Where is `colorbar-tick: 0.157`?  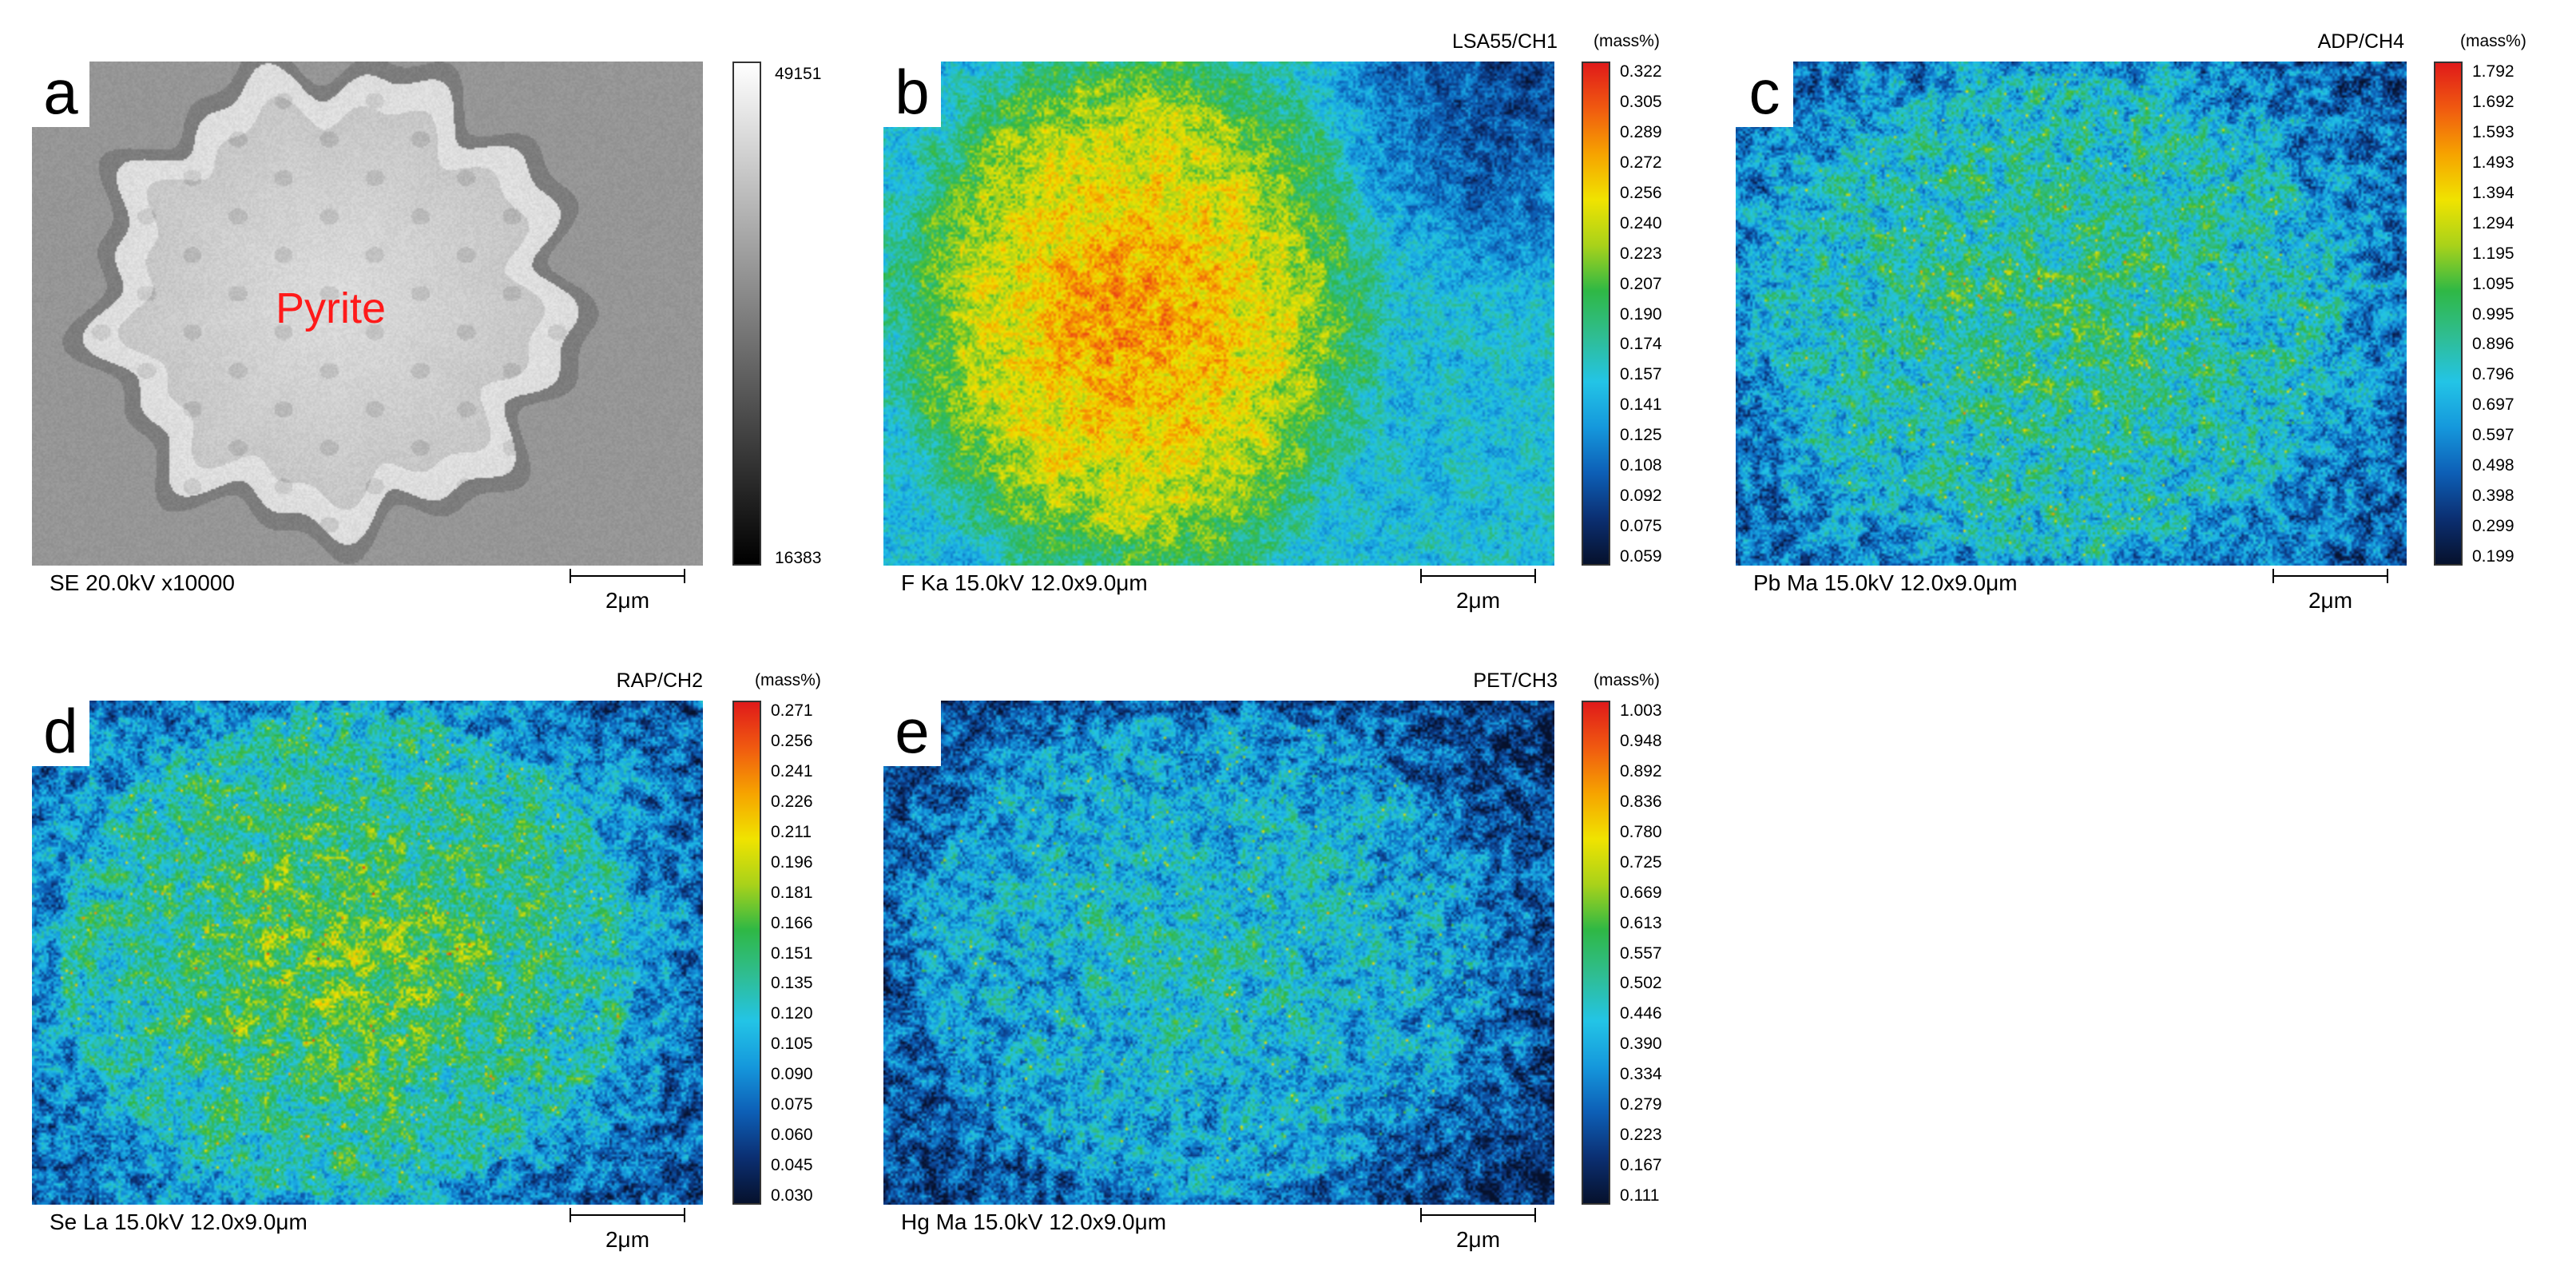 colorbar-tick: 0.157 is located at coordinates (1641, 374).